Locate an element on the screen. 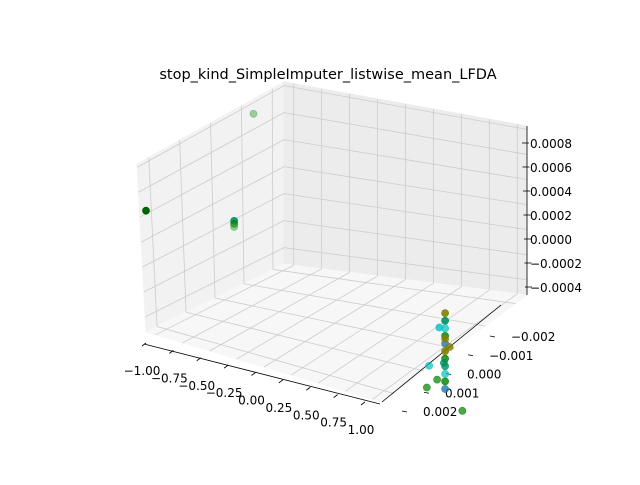 The height and width of the screenshot is (485, 640). z-tick-label: −0.0004 is located at coordinates (556, 288).